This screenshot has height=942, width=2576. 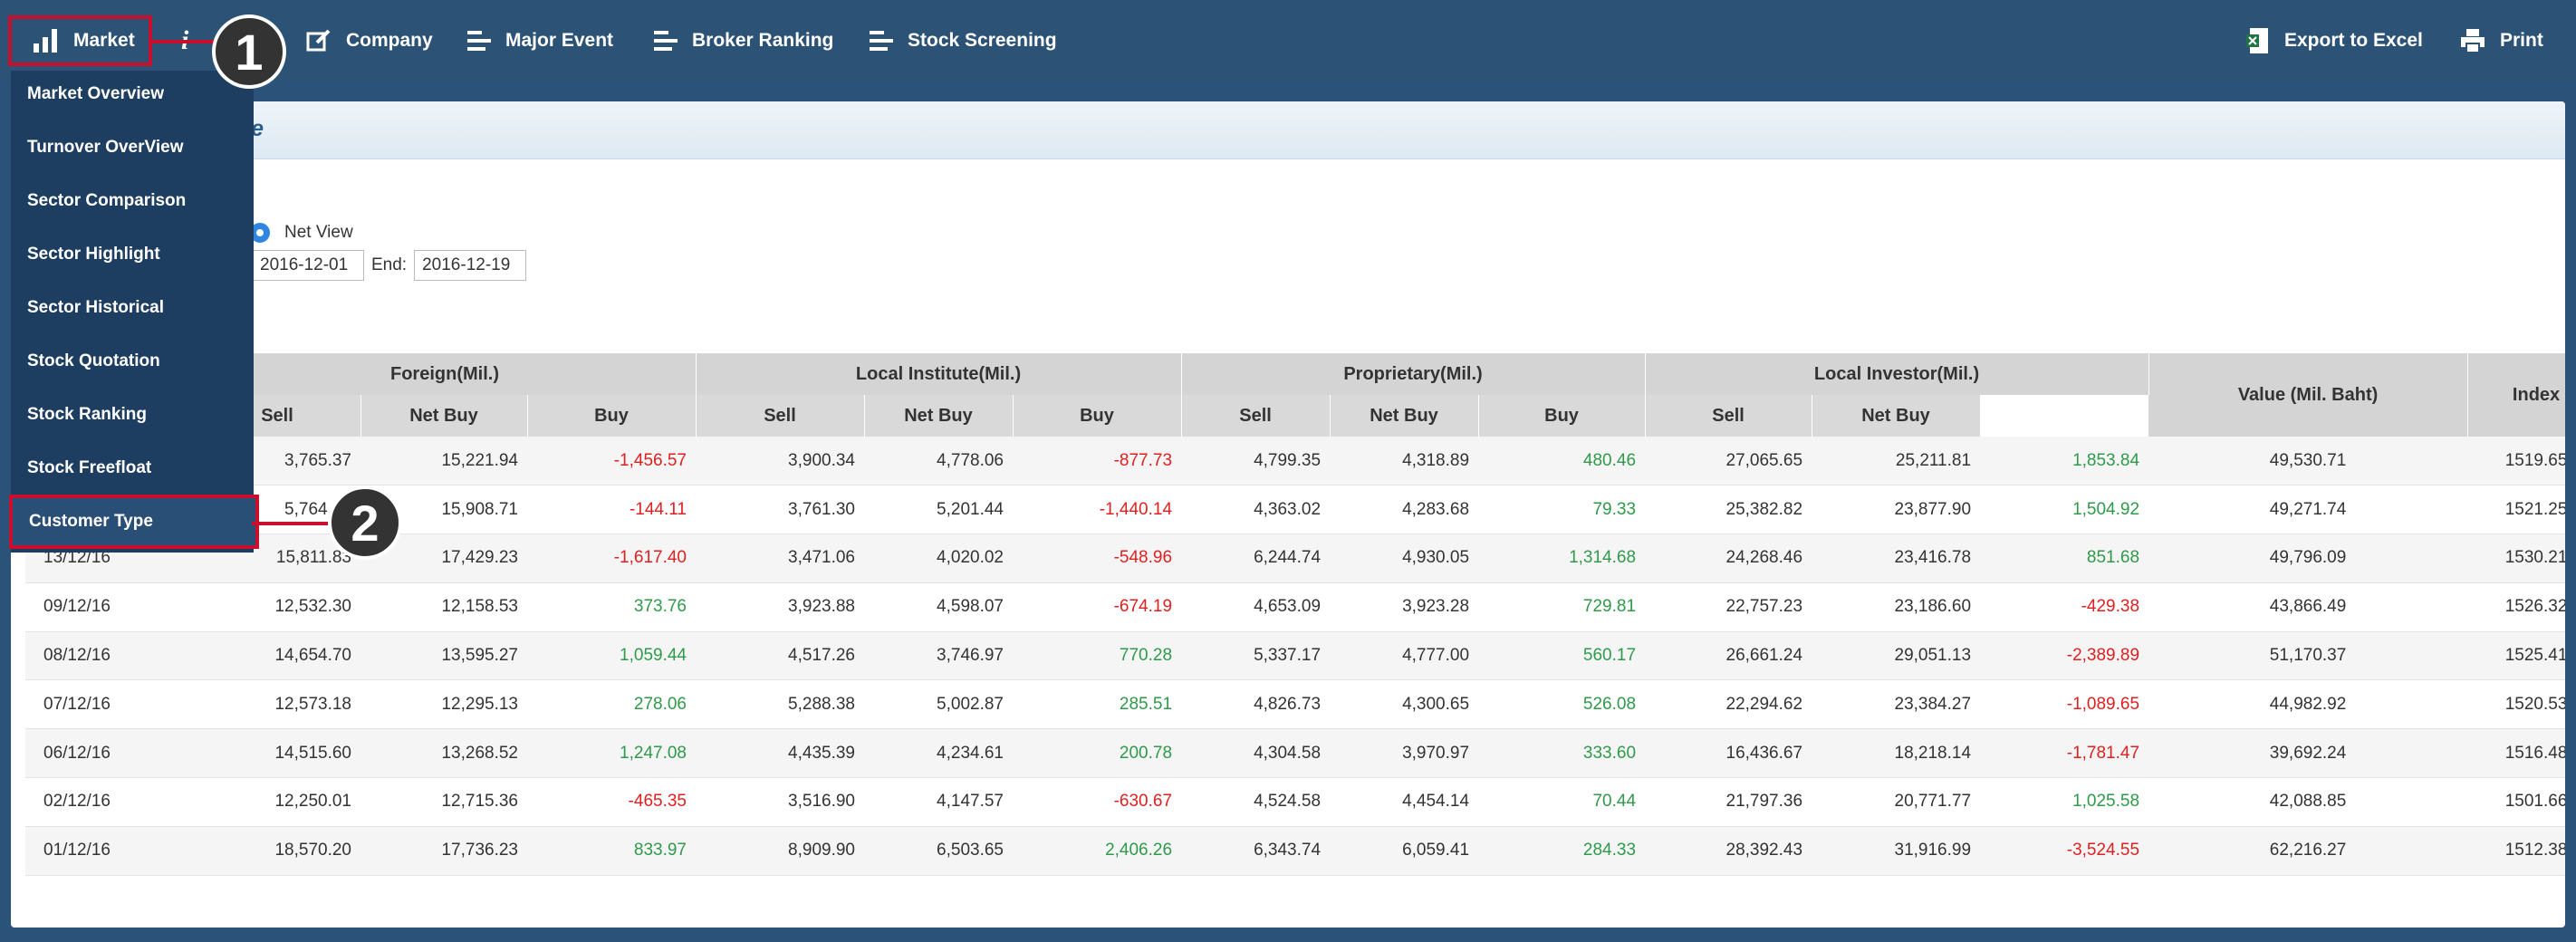 What do you see at coordinates (1404, 656) in the screenshot?
I see `amount-cell: 4,777.00` at bounding box center [1404, 656].